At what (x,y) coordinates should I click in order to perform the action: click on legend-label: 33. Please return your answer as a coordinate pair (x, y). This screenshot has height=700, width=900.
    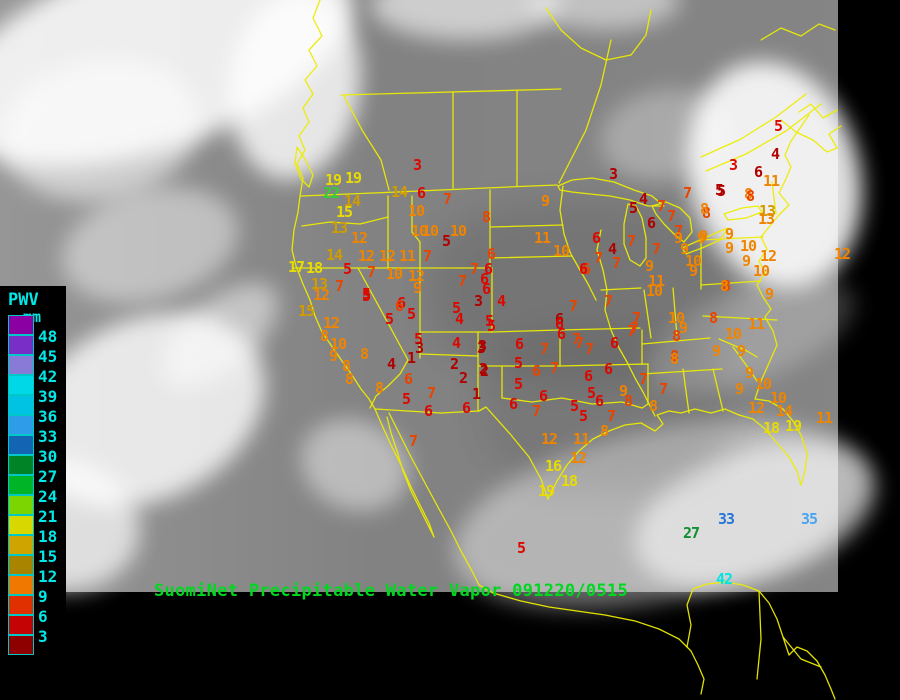
    Looking at the image, I should click on (48, 436).